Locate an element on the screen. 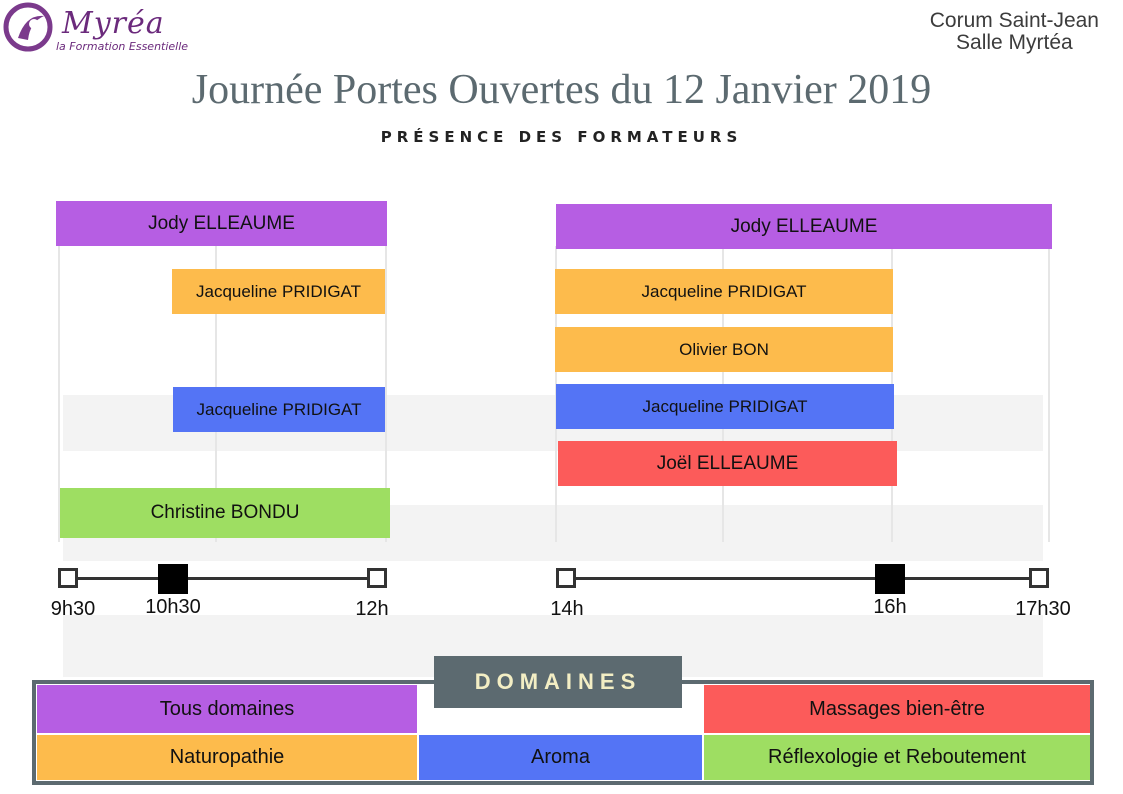 The width and height of the screenshot is (1123, 794). timeline-afternoon-axis is located at coordinates (803, 578).